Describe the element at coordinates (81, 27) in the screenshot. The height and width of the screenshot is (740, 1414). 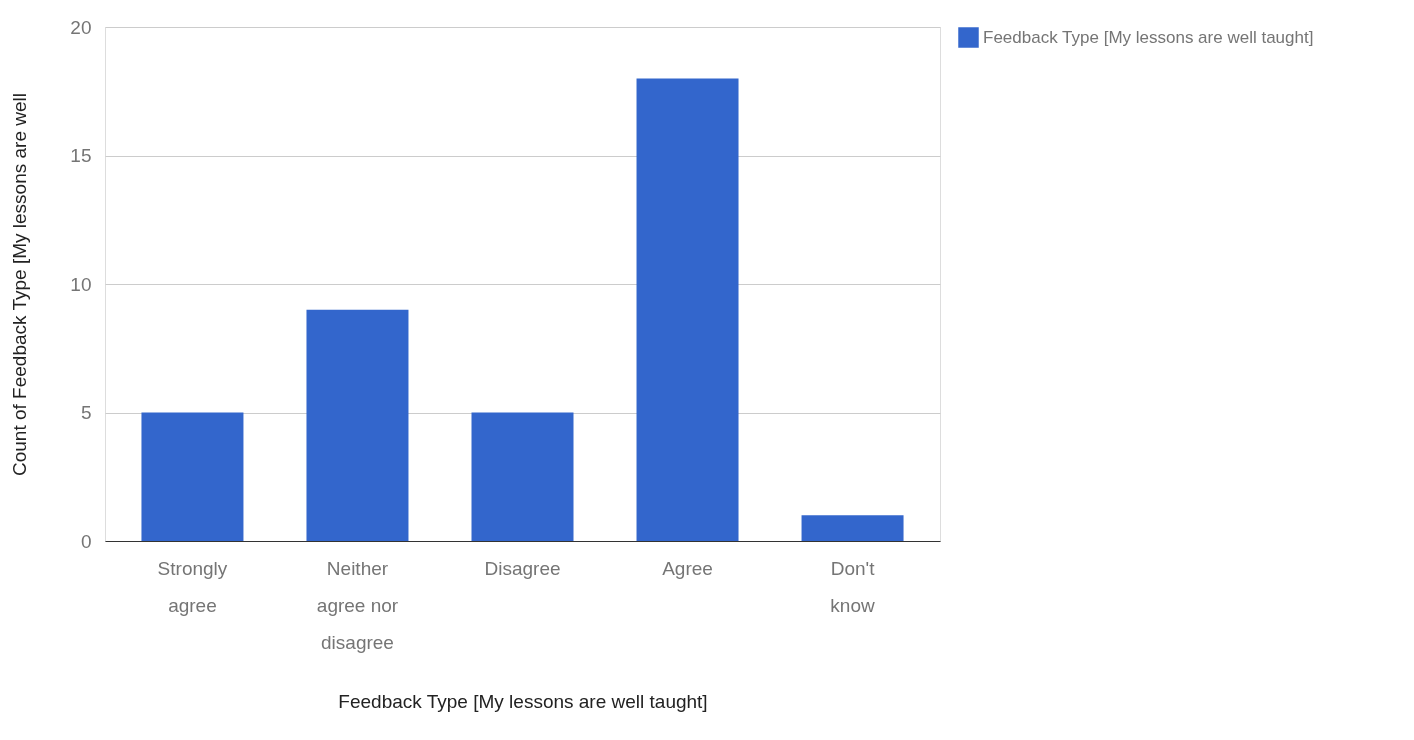
I see `y-tick-label: 20` at that location.